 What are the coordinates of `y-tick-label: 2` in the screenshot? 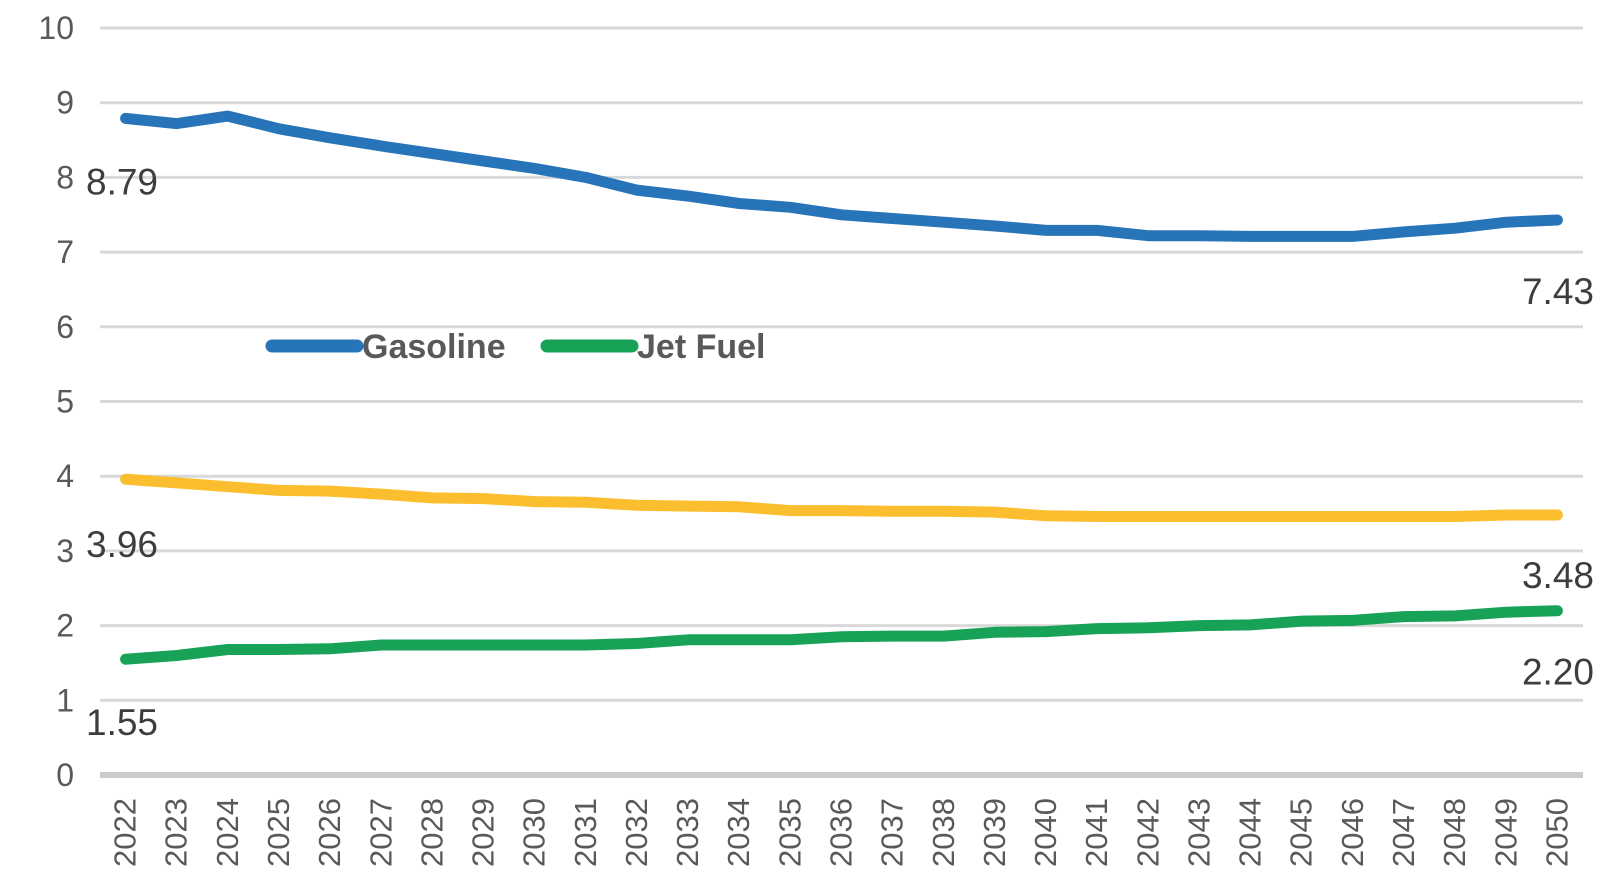 It's located at (65, 626).